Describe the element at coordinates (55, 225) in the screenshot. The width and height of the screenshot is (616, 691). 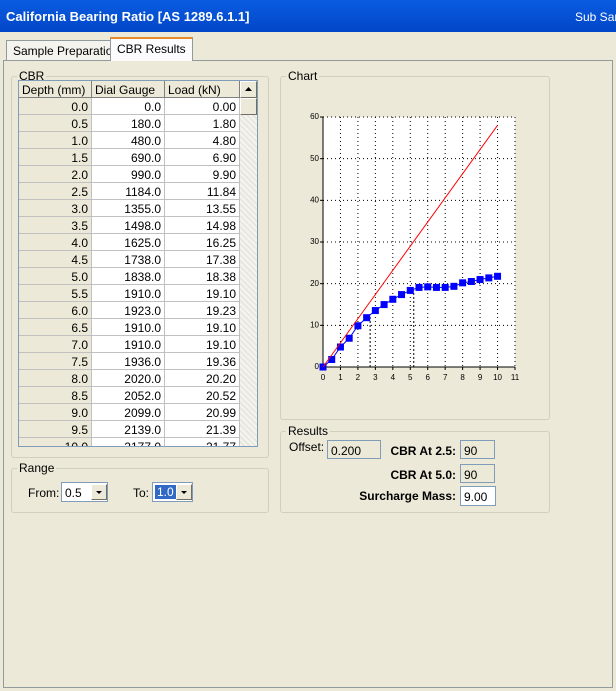
I see `table-cell: 3.5` at that location.